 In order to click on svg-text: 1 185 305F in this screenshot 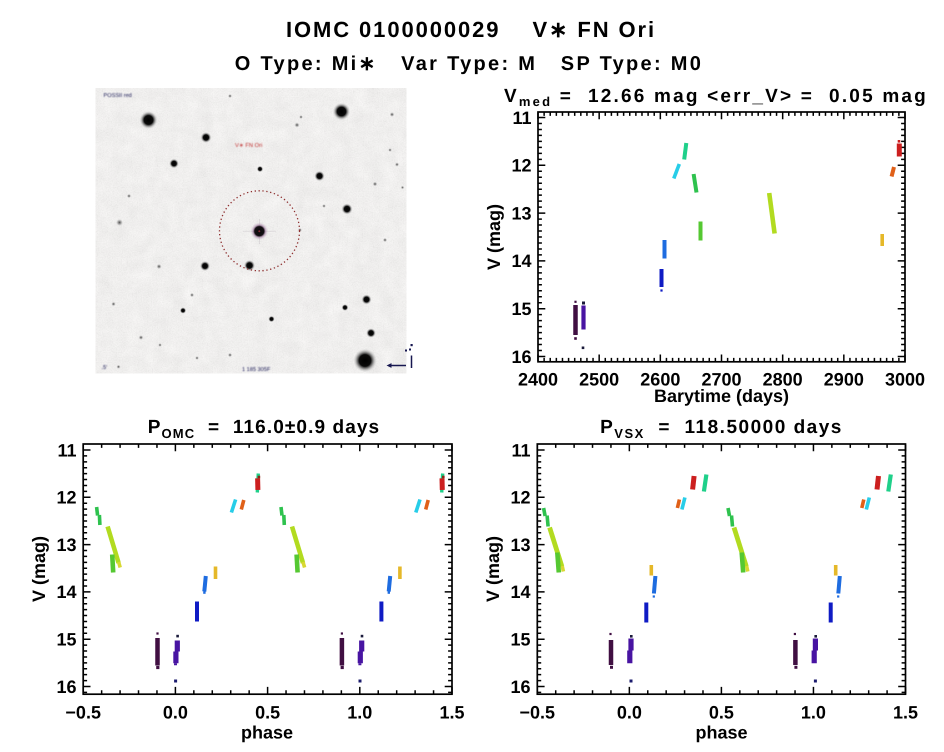, I will do `click(256, 370)`.